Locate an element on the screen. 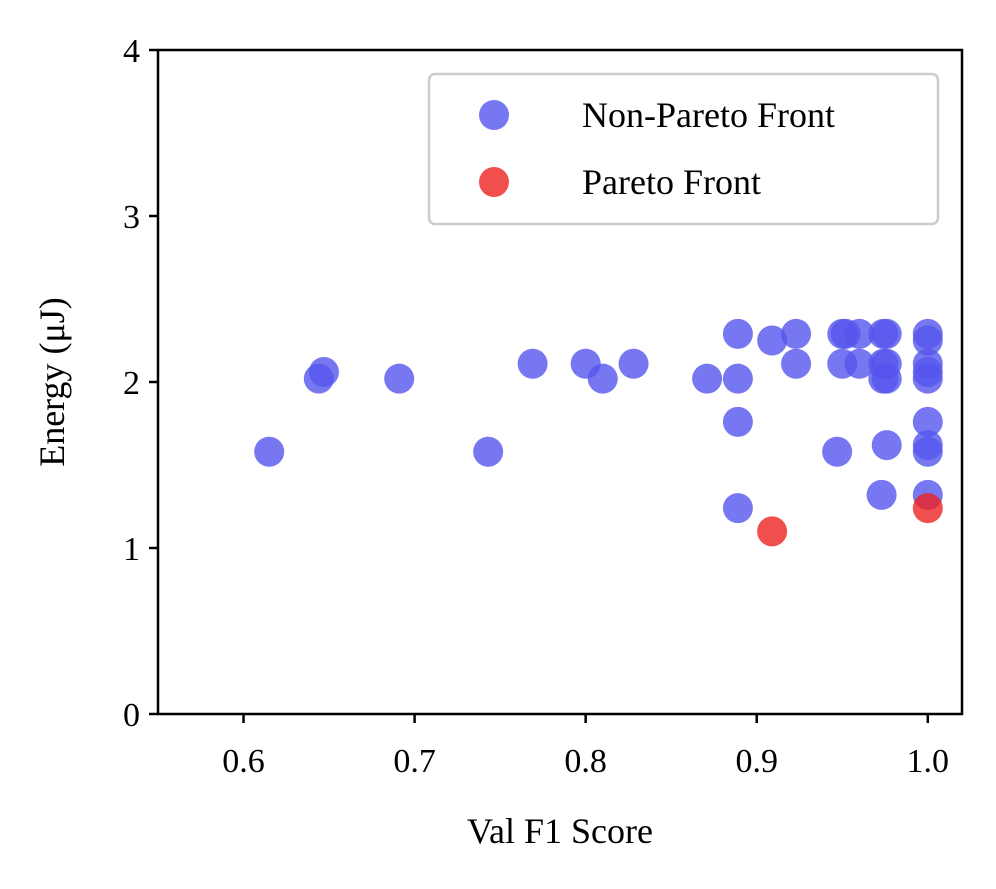 The width and height of the screenshot is (996, 889). legend-box is located at coordinates (683, 149).